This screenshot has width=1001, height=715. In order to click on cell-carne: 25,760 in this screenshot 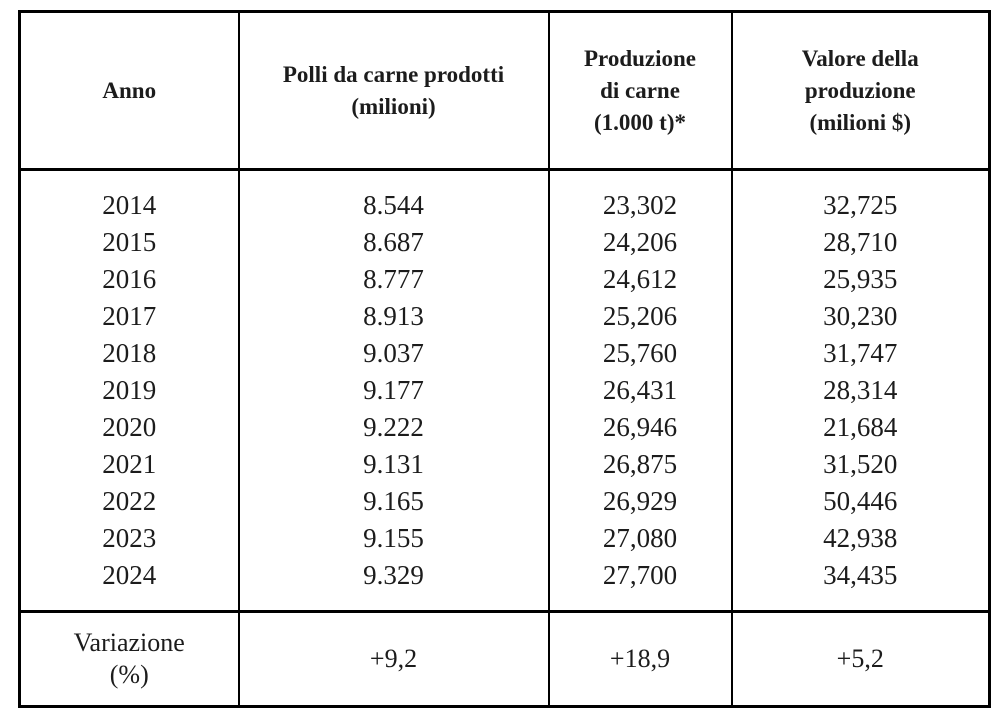, I will do `click(640, 353)`.